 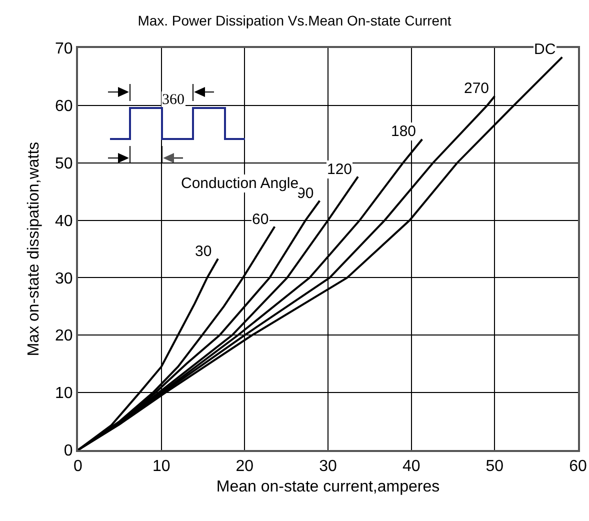 What do you see at coordinates (328, 467) in the screenshot?
I see `x-tick-label: 30` at bounding box center [328, 467].